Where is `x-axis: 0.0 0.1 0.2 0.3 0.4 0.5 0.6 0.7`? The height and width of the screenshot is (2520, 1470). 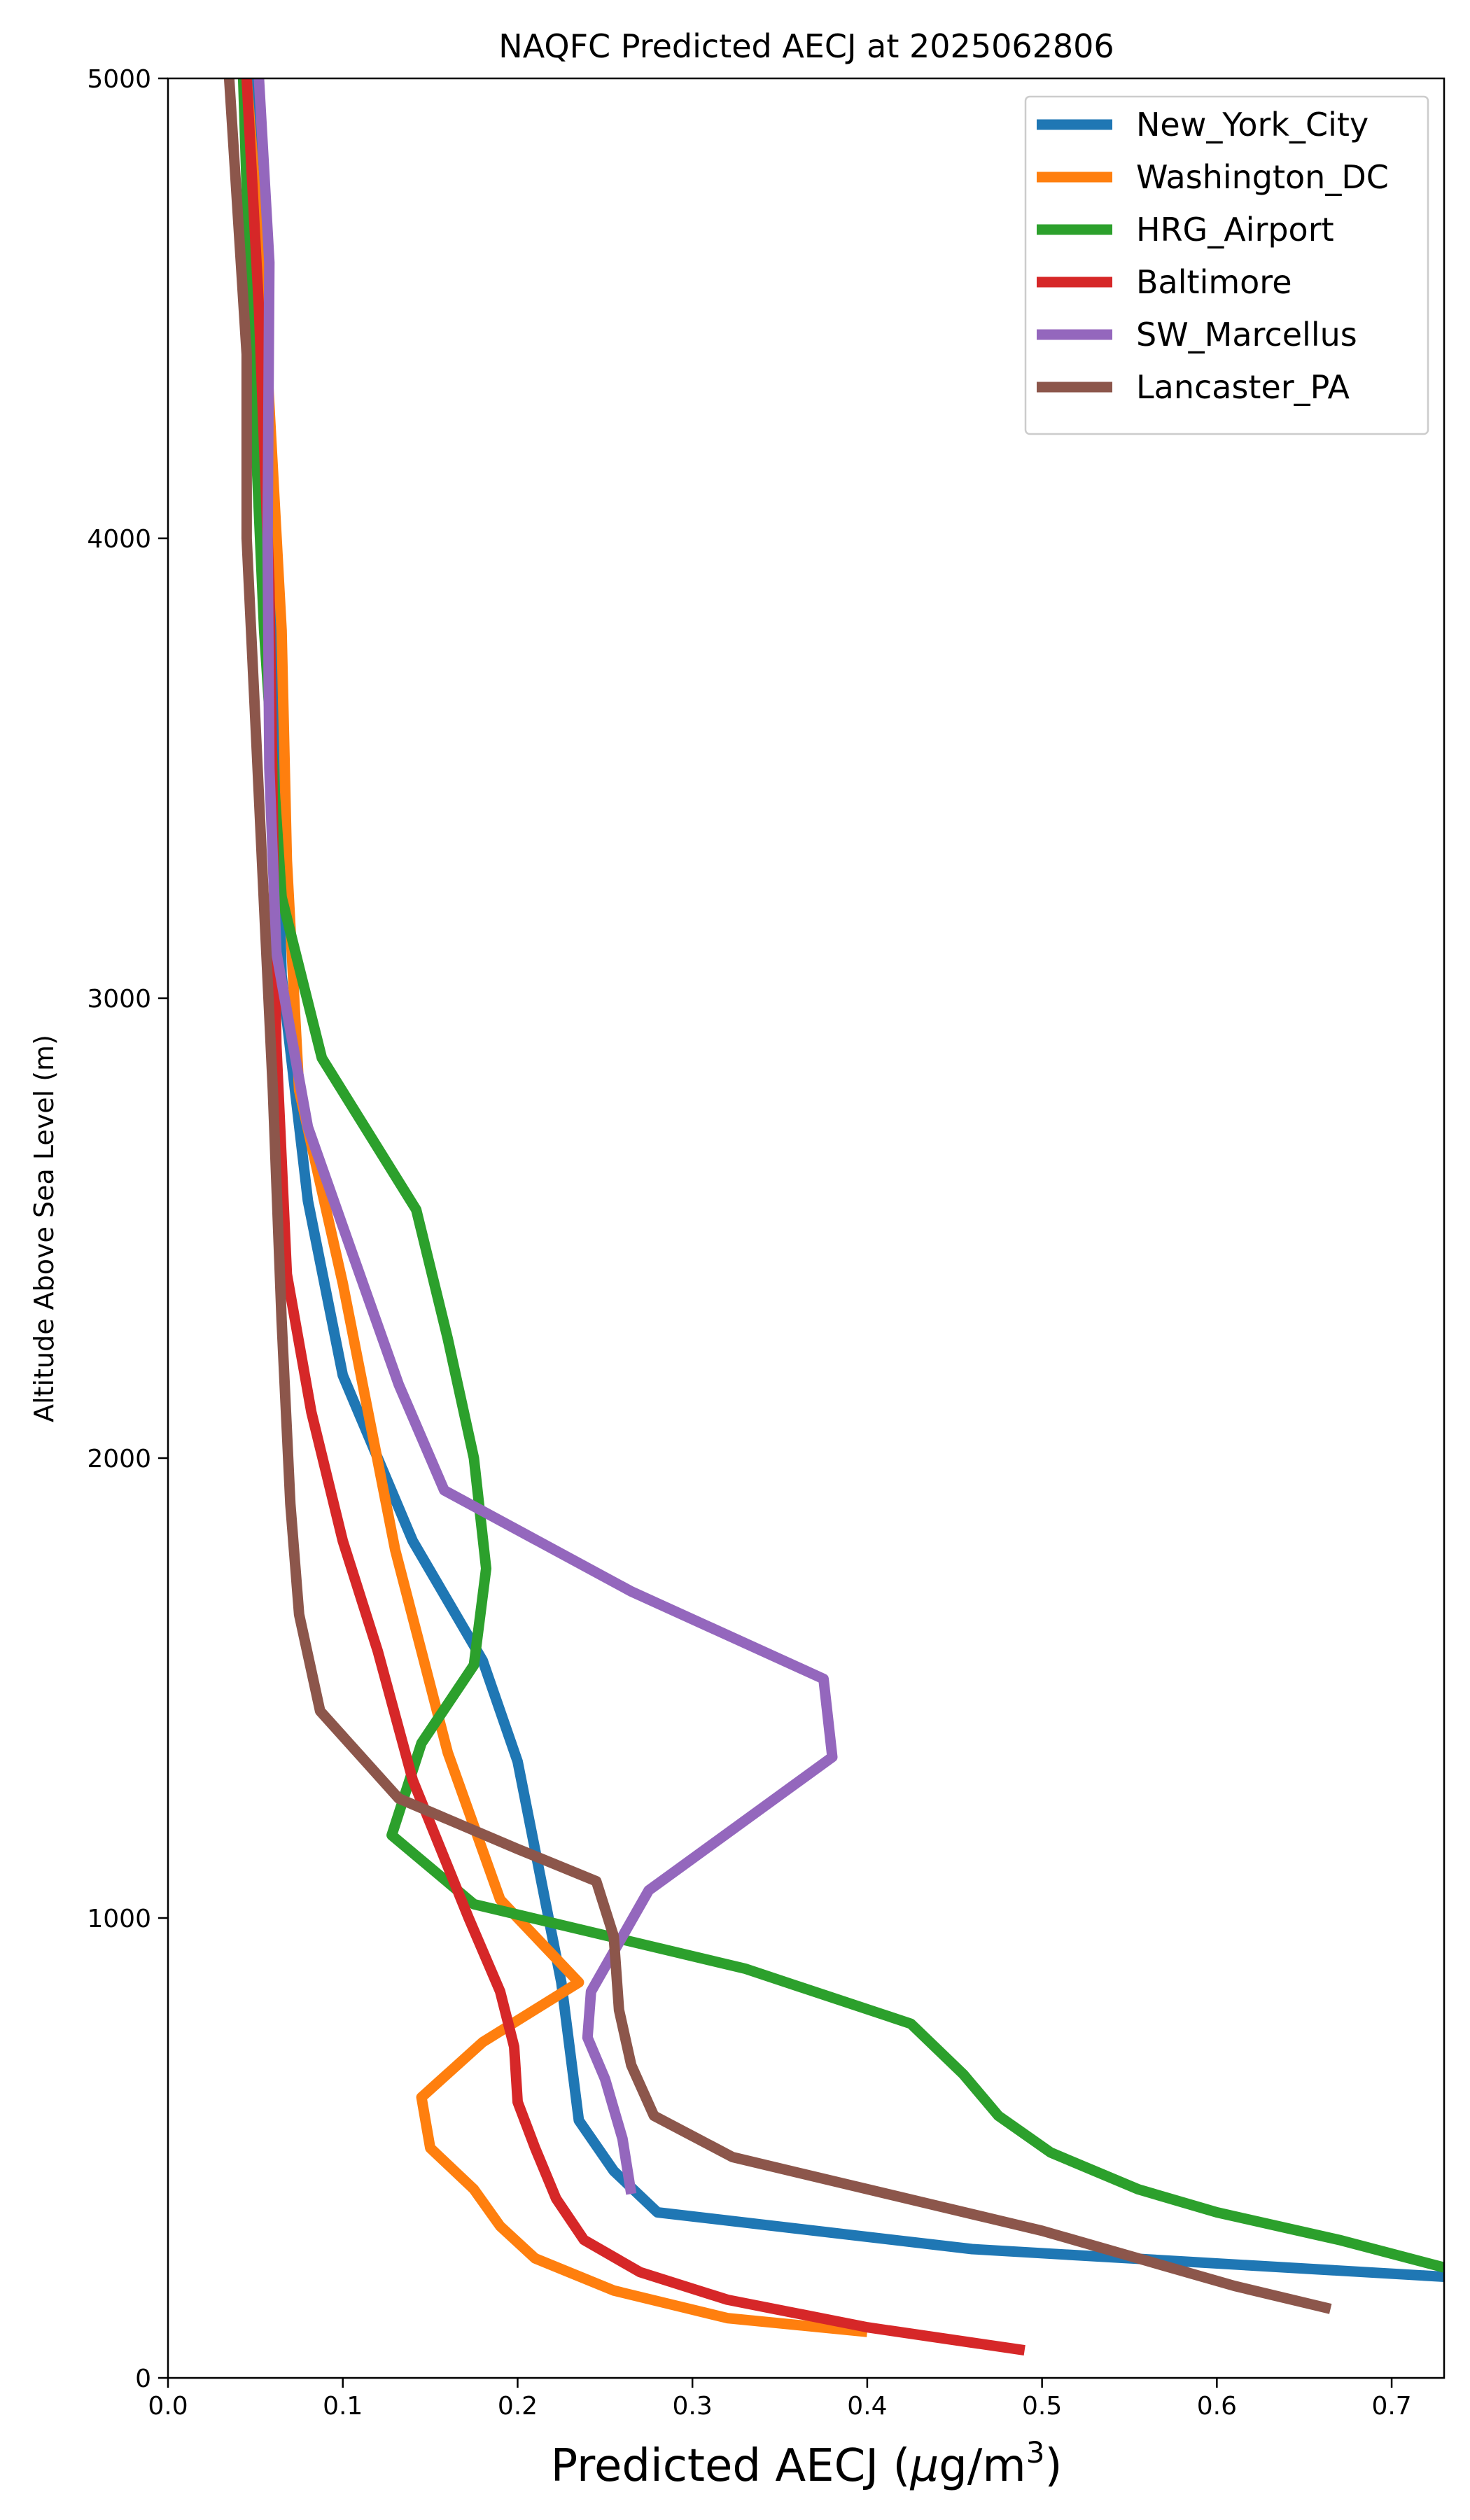 x-axis: 0.0 0.1 0.2 0.3 0.4 0.5 0.6 0.7 is located at coordinates (780, 2399).